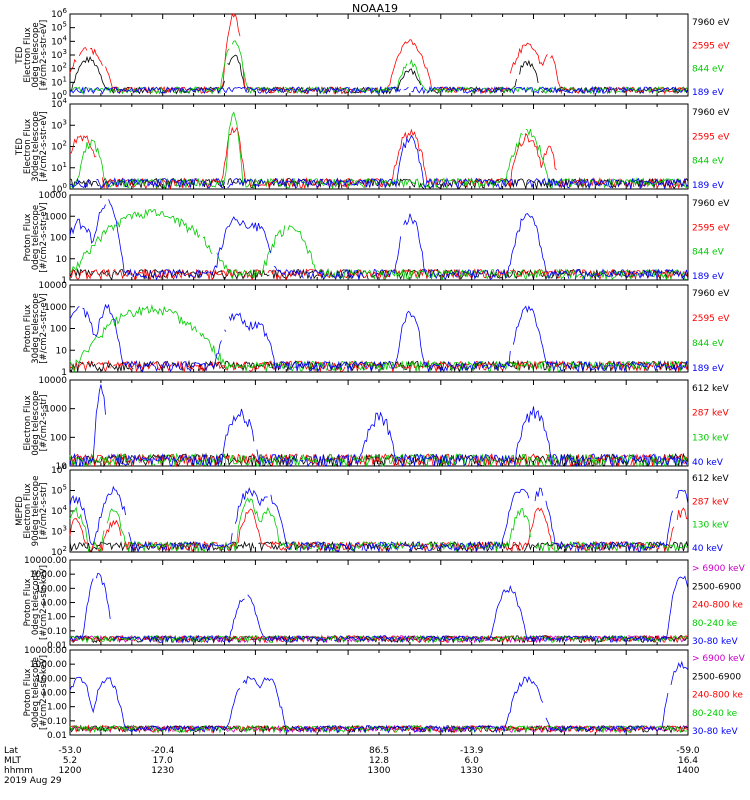 The image size is (750, 800). I want to click on y-tick-label: 0.01, so click(57, 646).